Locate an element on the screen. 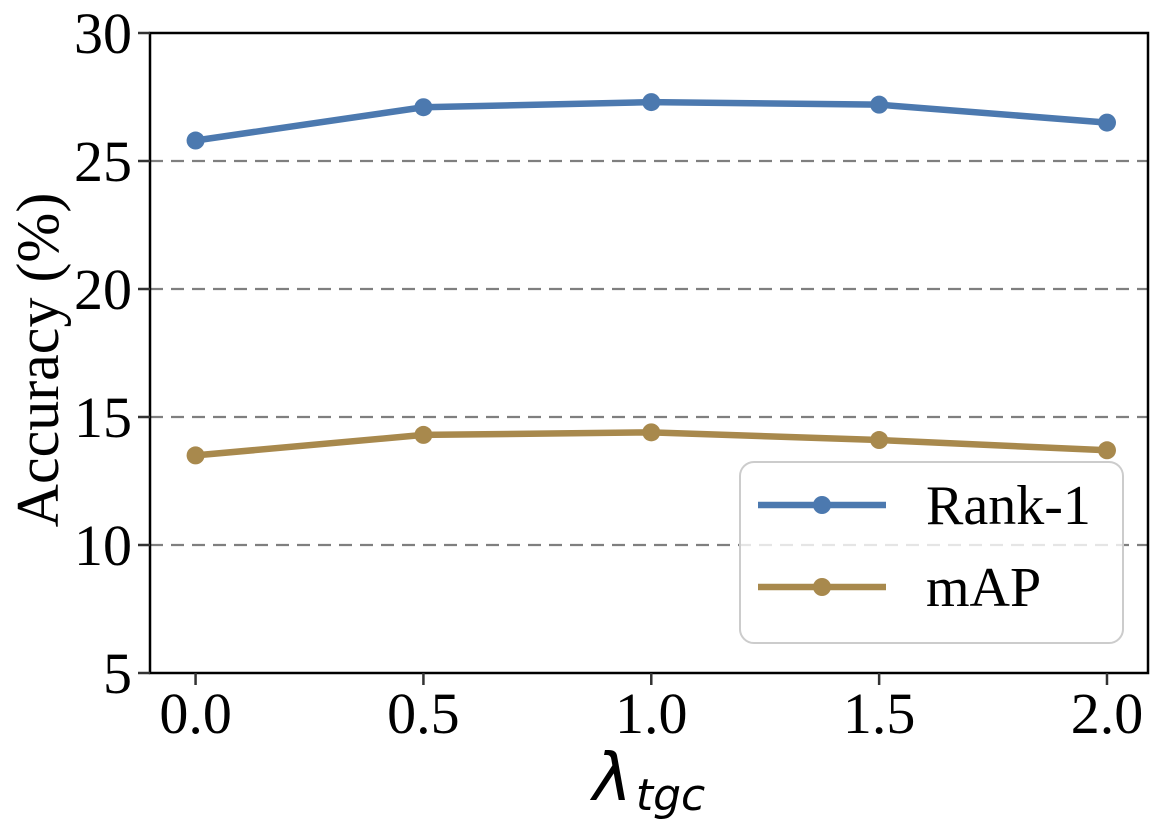 The width and height of the screenshot is (1162, 831). y-tick-label: 5 is located at coordinates (117, 673).